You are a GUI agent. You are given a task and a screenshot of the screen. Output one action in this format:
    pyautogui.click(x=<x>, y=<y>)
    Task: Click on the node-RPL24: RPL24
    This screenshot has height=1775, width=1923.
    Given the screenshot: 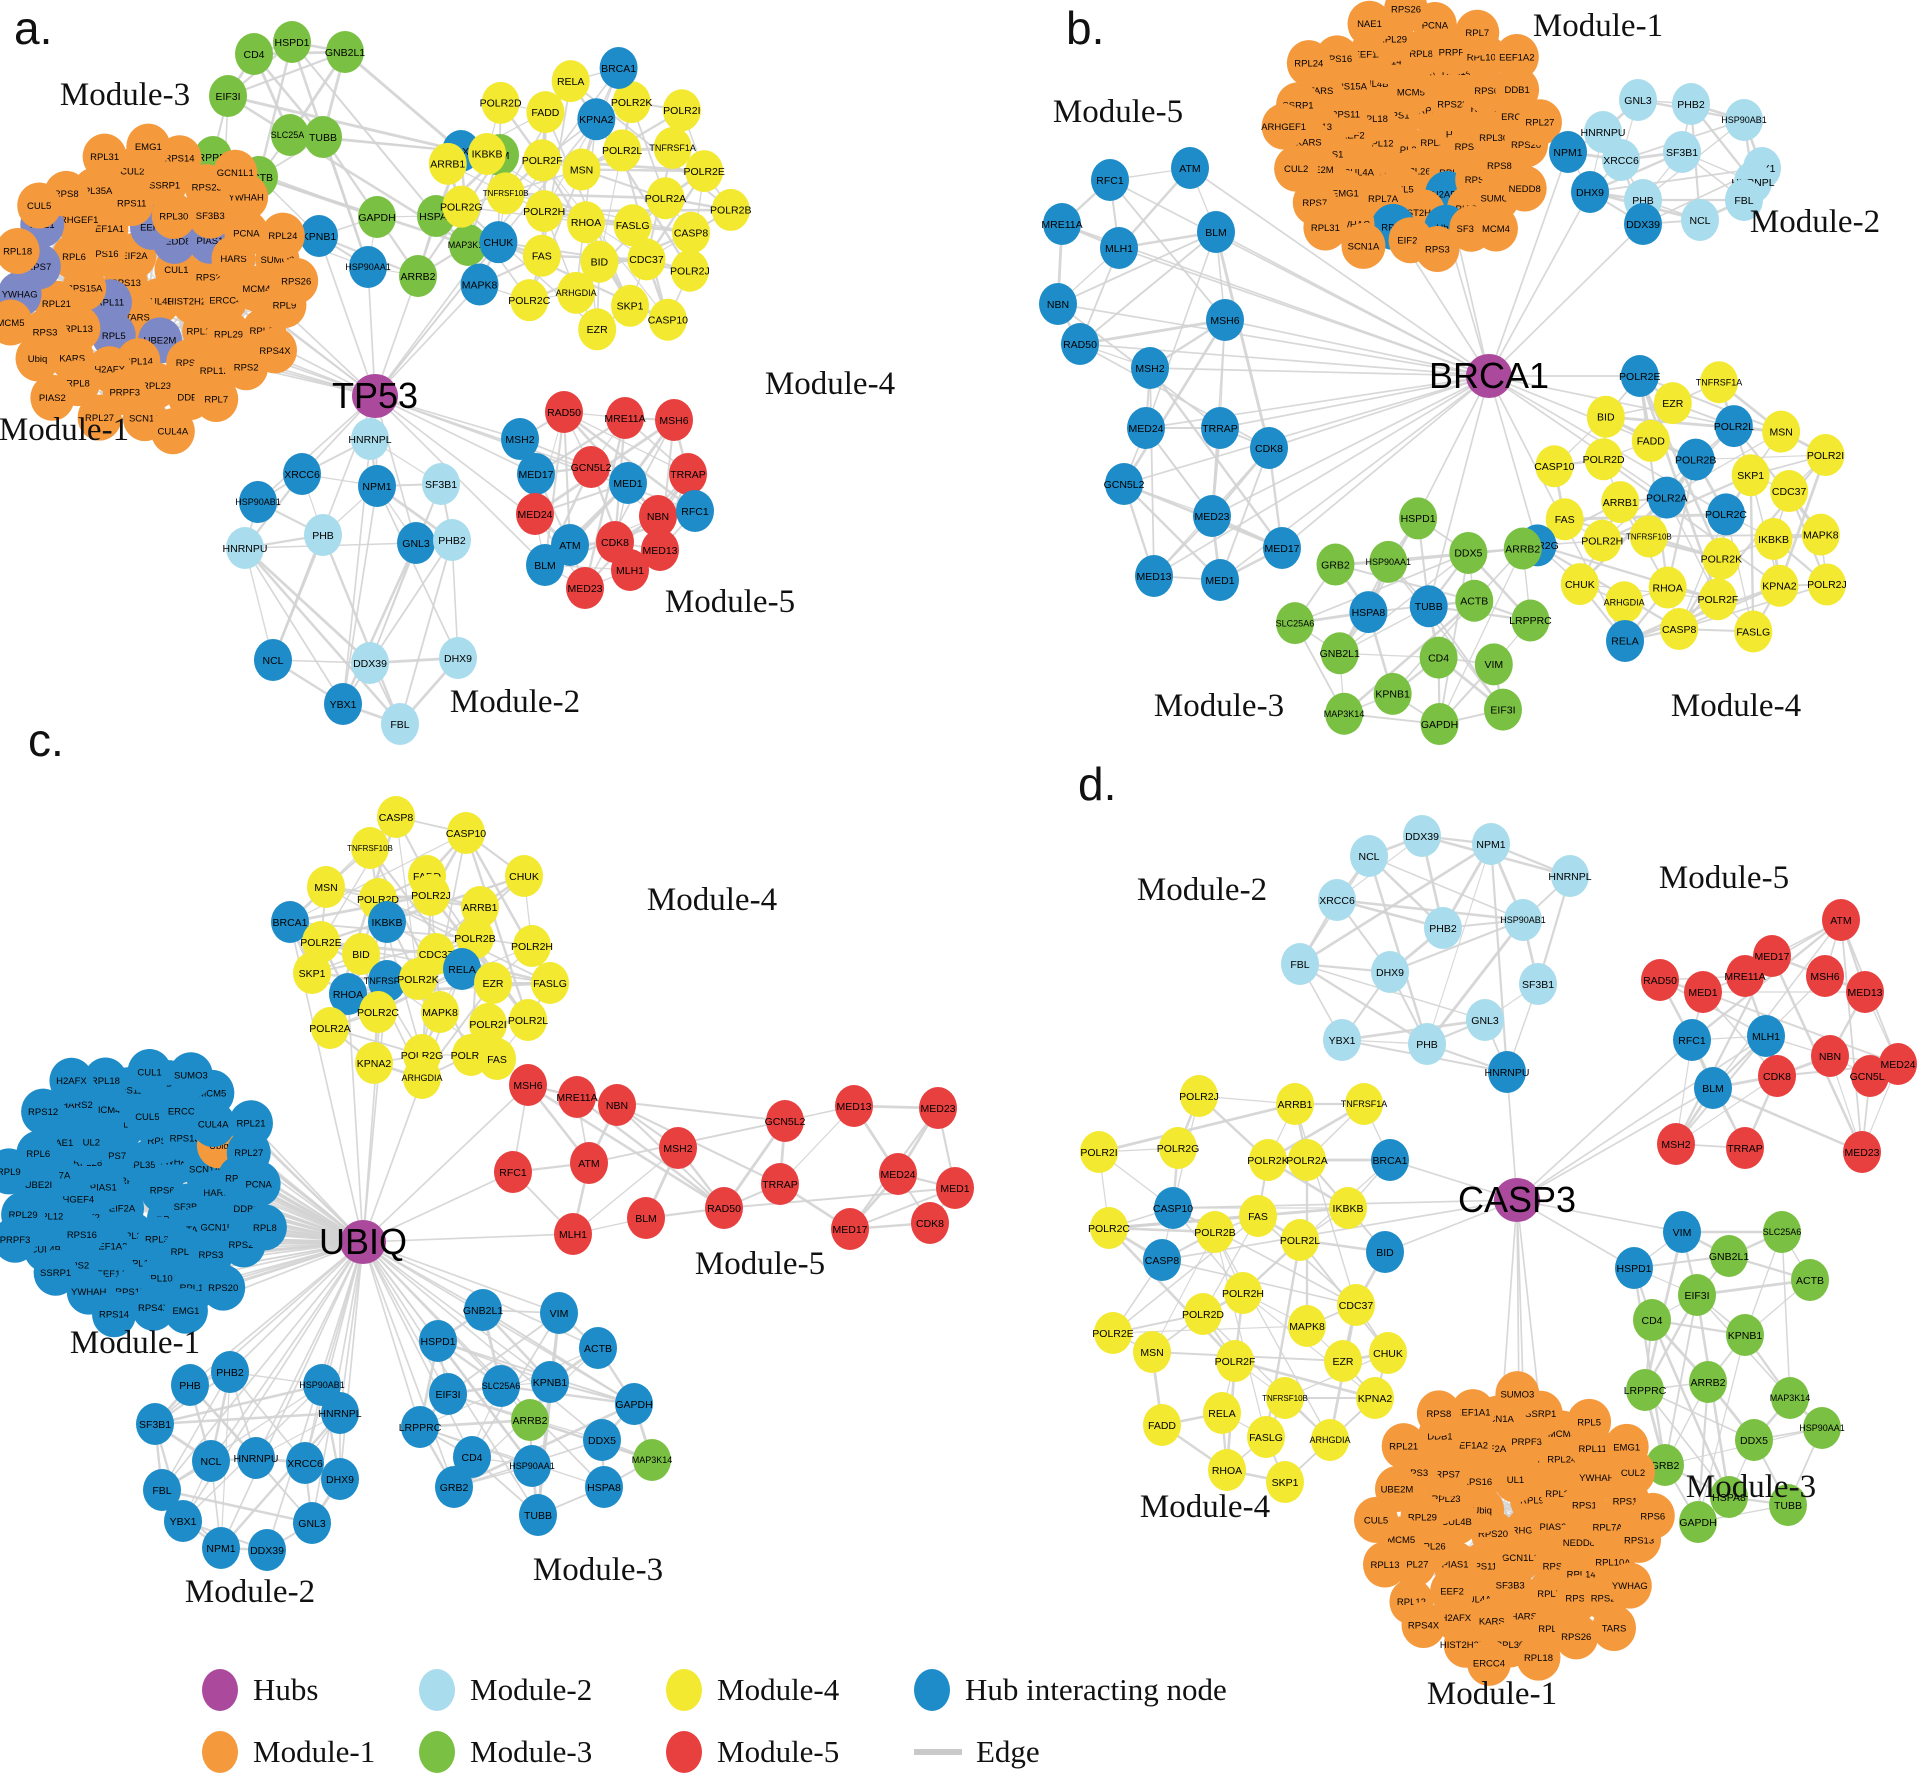 What is the action you would take?
    pyautogui.click(x=282, y=235)
    